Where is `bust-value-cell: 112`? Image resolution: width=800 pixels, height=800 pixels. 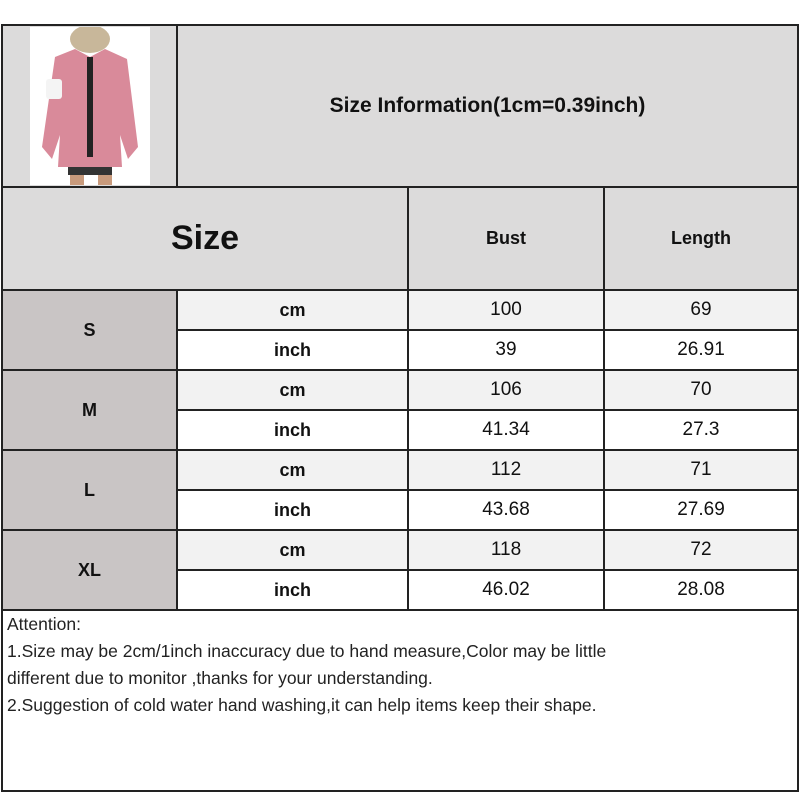
bust-value-cell: 112 is located at coordinates (506, 470).